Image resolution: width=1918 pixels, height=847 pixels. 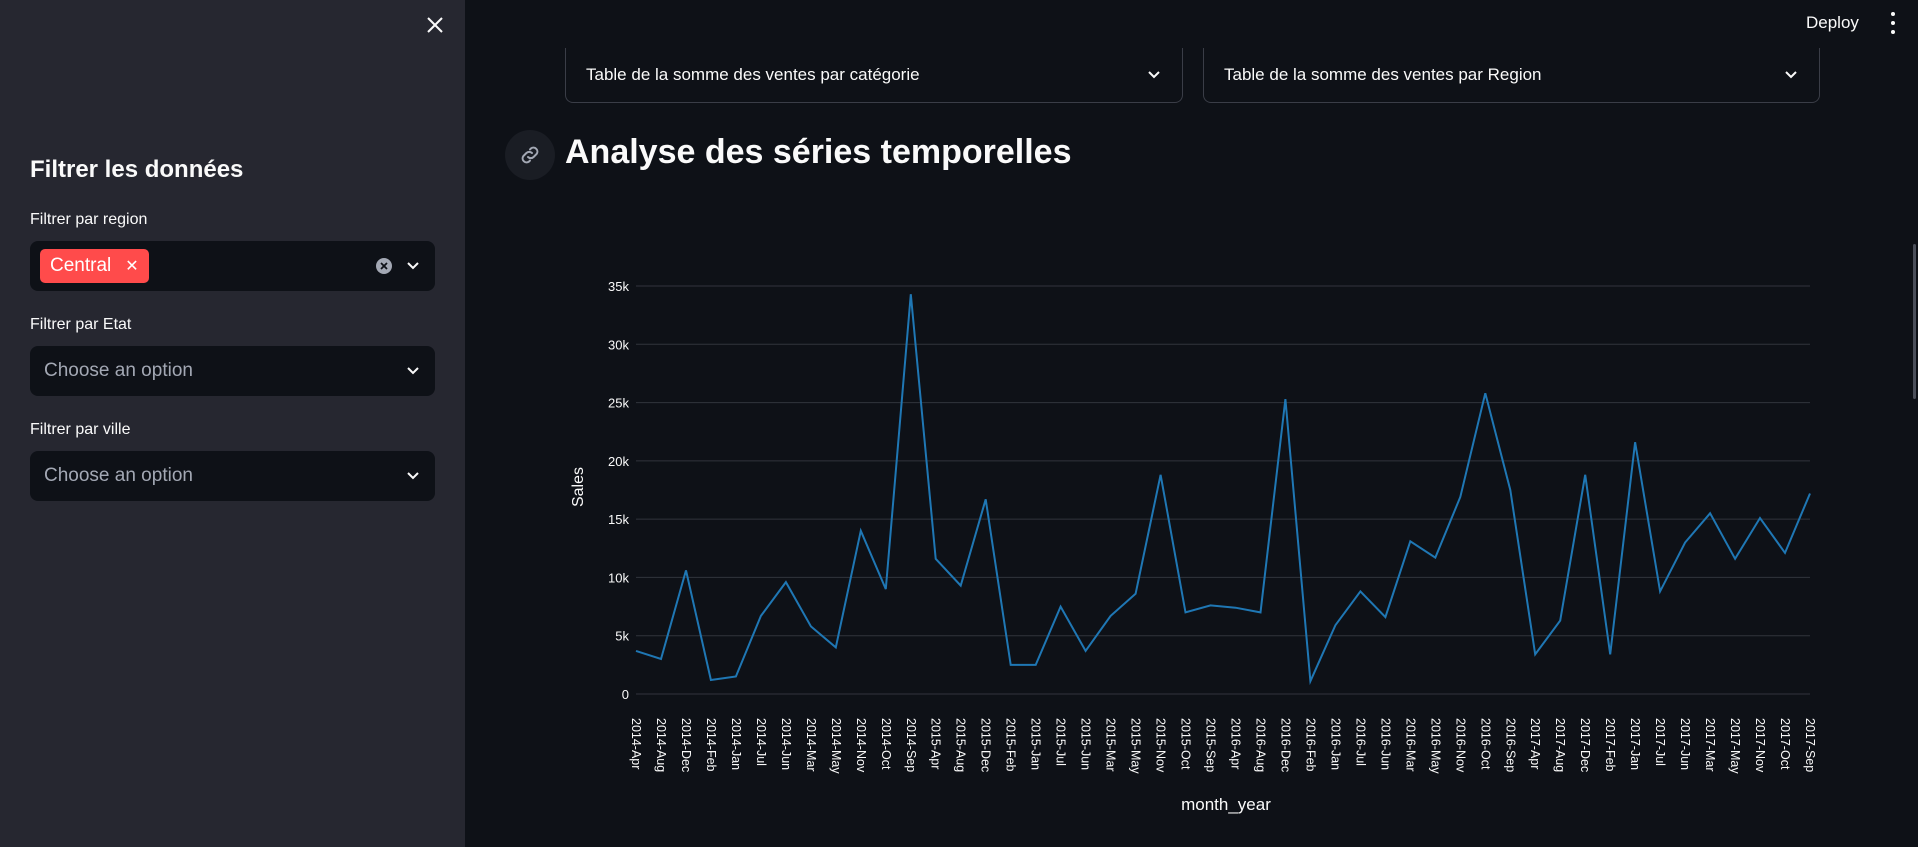 What do you see at coordinates (232, 266) in the screenshot?
I see `filter-region-select: Central ✕` at bounding box center [232, 266].